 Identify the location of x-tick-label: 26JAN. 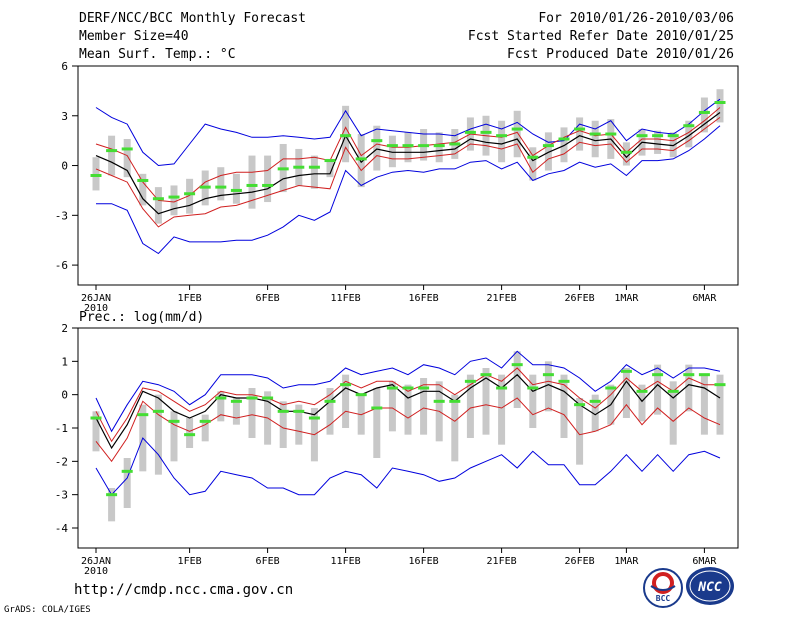
(96, 298).